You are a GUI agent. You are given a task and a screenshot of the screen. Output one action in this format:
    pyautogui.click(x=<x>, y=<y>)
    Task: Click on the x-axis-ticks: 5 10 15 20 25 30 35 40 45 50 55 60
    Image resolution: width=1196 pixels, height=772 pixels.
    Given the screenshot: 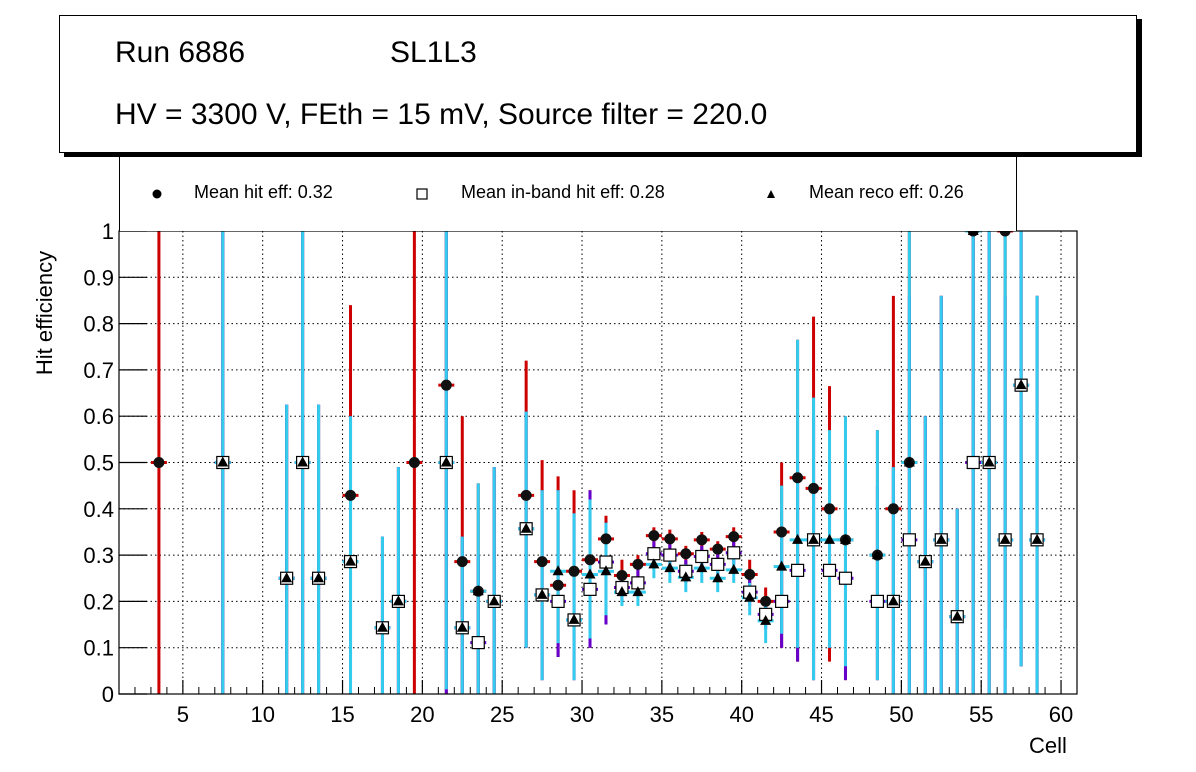 What is the action you would take?
    pyautogui.click(x=598, y=703)
    